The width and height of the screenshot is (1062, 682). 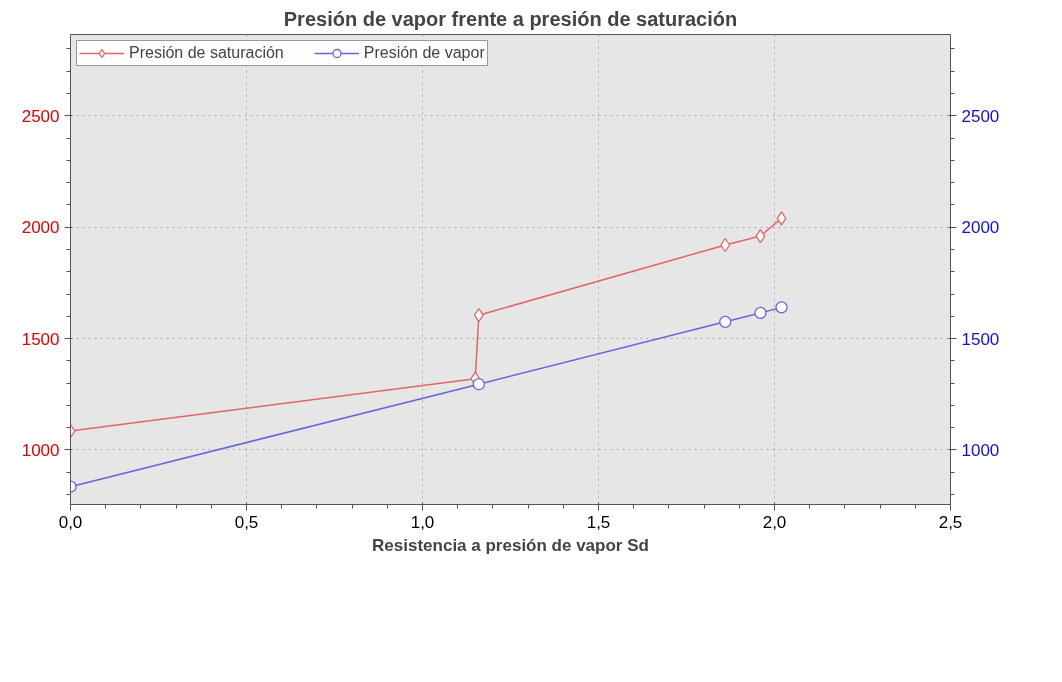 I want to click on x-tick-label: 1,5, so click(x=598, y=522).